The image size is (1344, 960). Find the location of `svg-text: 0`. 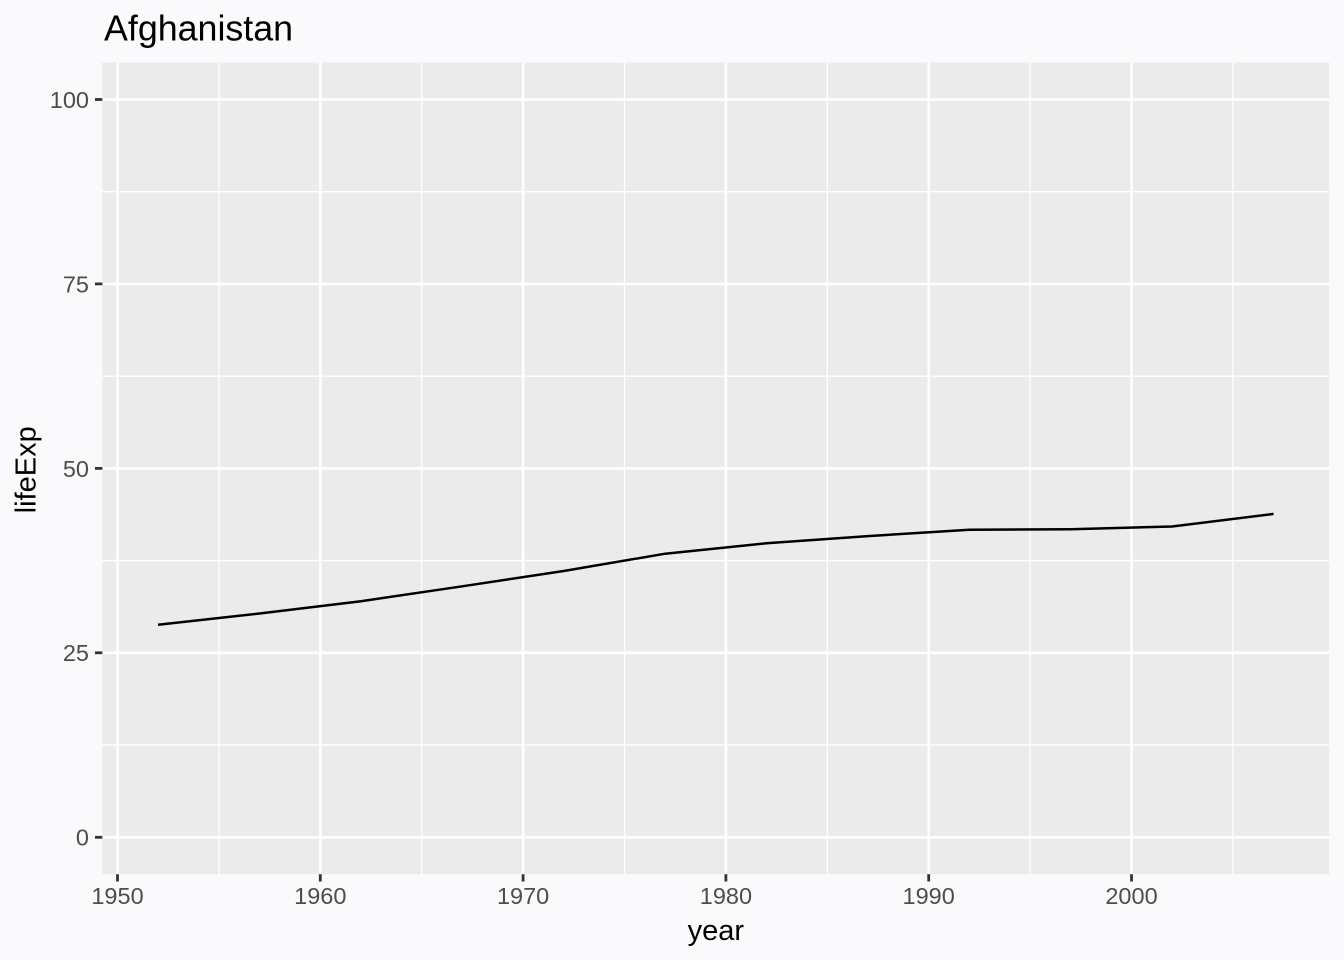

svg-text: 0 is located at coordinates (82, 838).